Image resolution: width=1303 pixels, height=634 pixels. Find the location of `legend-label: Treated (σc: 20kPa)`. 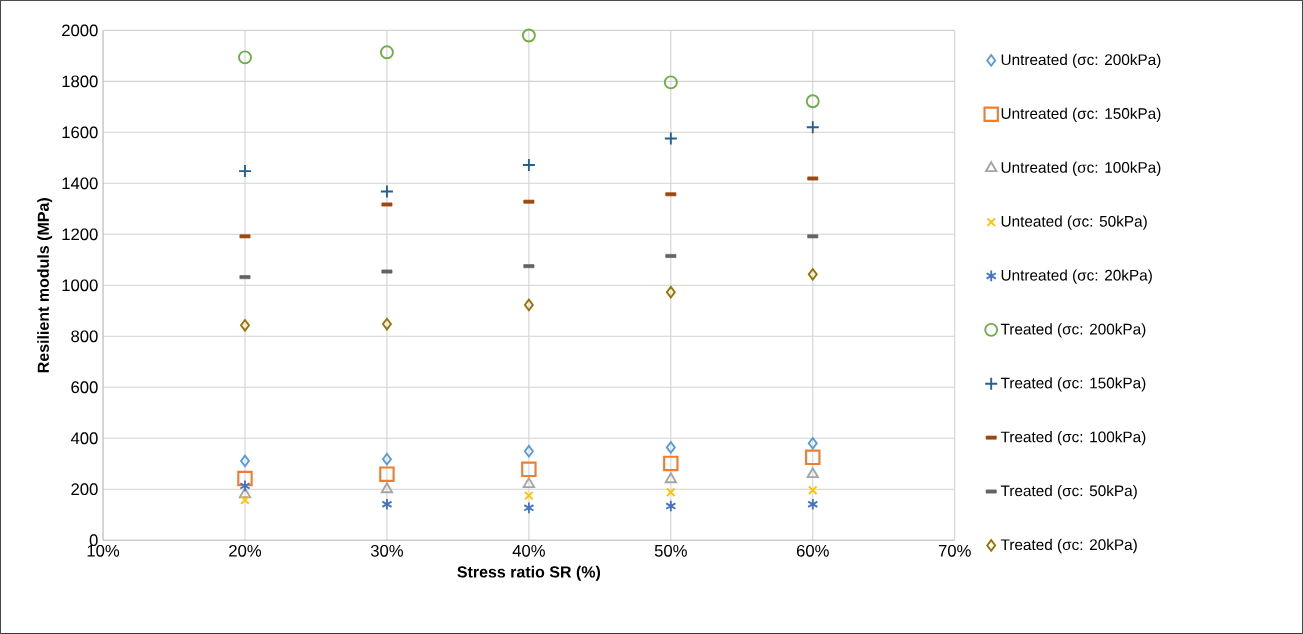

legend-label: Treated (σc: 20kPa) is located at coordinates (1068, 546).